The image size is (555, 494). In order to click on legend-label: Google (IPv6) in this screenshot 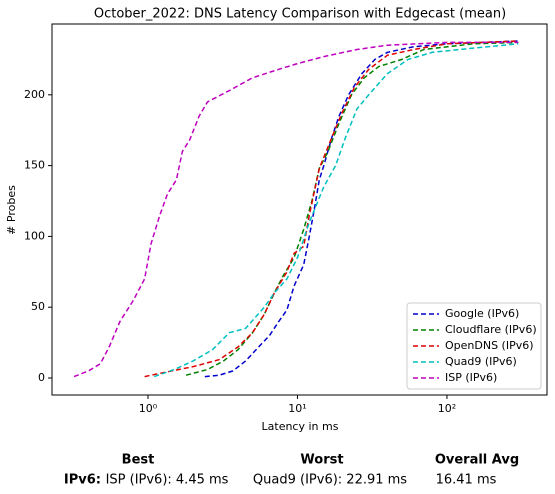, I will do `click(482, 313)`.